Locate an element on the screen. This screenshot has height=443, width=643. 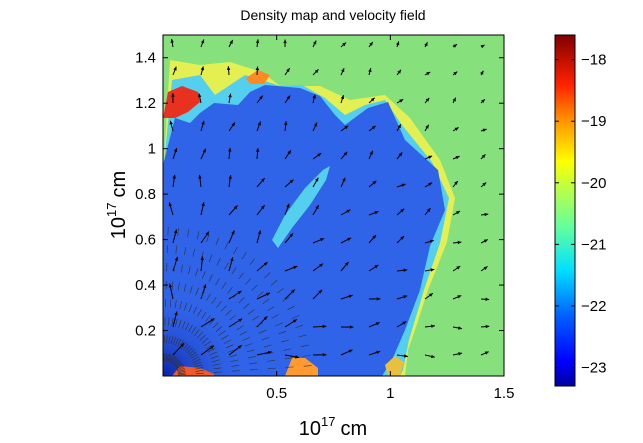
colorbar-tick-label: −19 is located at coordinates (593, 121).